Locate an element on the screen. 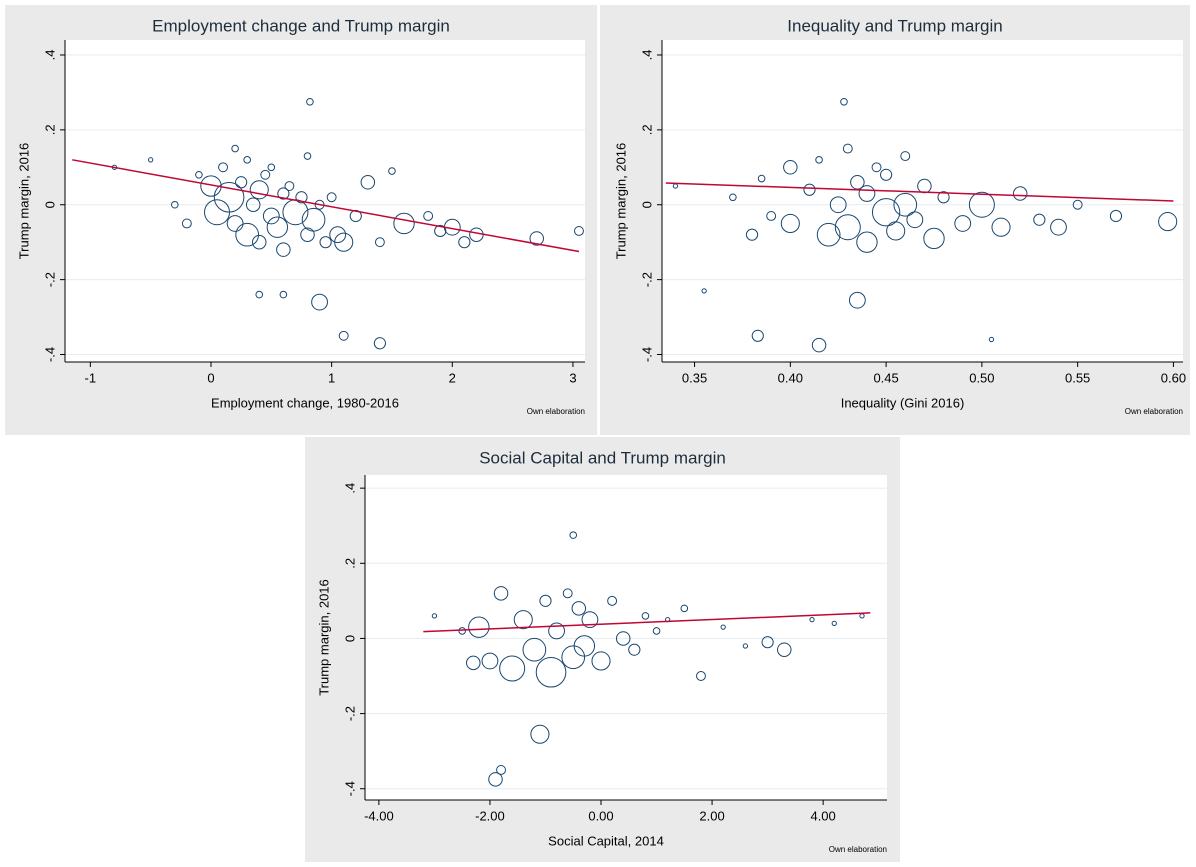 Image resolution: width=1196 pixels, height=867 pixels. x-axis-label: Inequality (Gini 2016) is located at coordinates (903, 402).